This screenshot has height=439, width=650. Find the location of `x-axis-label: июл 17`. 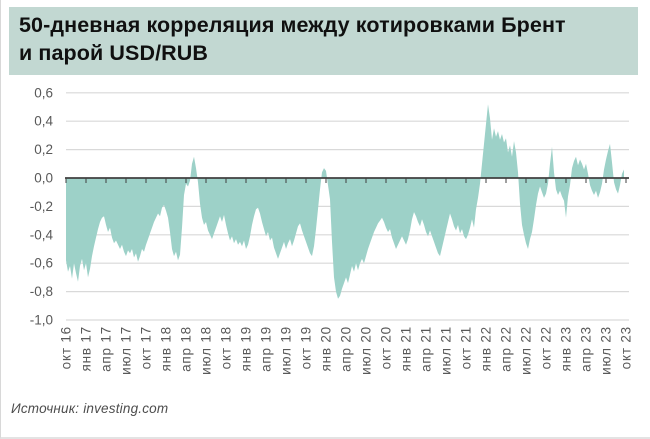

x-axis-label: июл 17 is located at coordinates (126, 350).